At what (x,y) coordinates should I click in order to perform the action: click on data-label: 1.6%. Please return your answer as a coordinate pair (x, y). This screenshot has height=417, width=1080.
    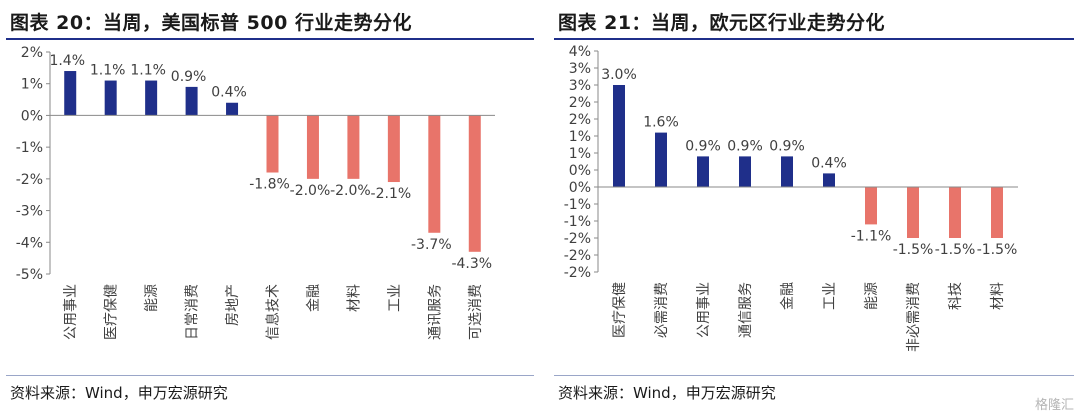
    Looking at the image, I should click on (661, 123).